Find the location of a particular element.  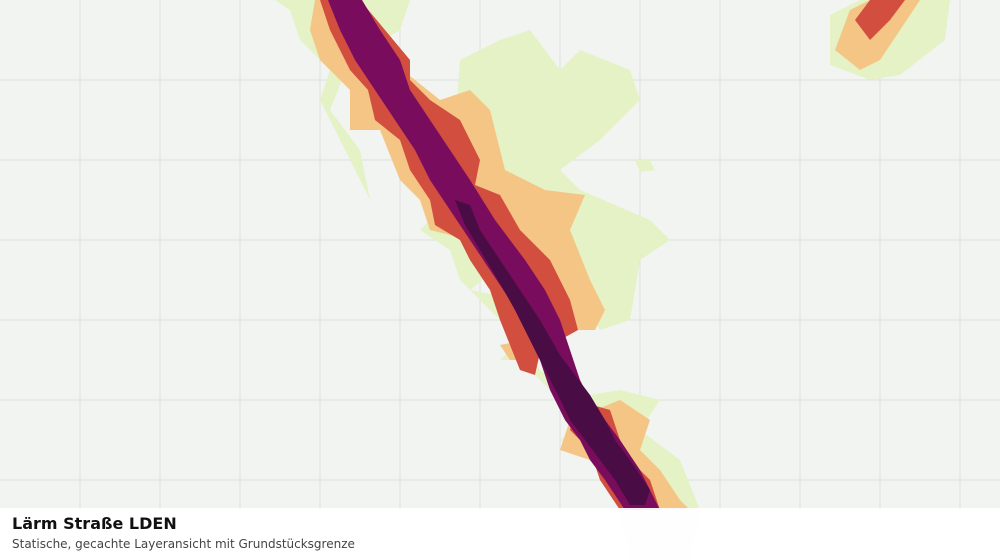

noise-extreme is located at coordinates (552, 352).